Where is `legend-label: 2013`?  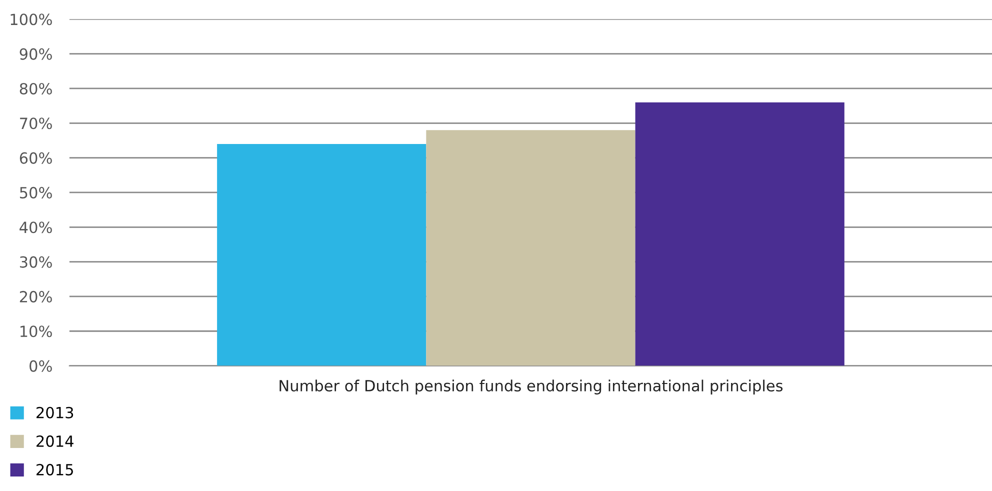
legend-label: 2013 is located at coordinates (55, 412).